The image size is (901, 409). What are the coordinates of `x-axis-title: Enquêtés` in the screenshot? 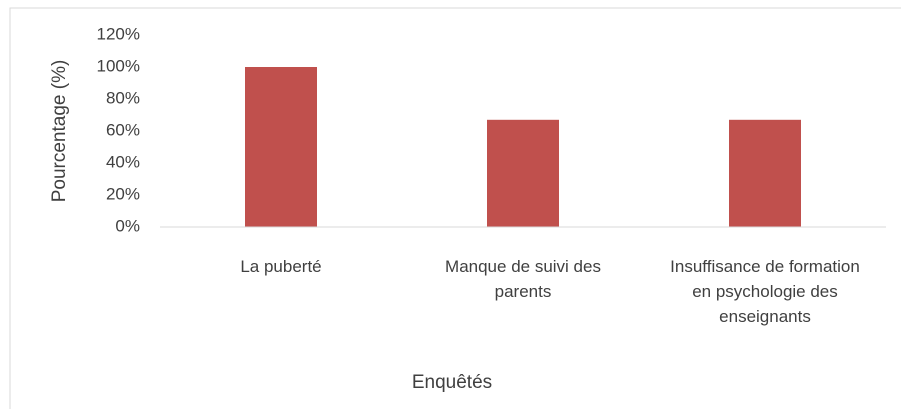 It's located at (452, 382).